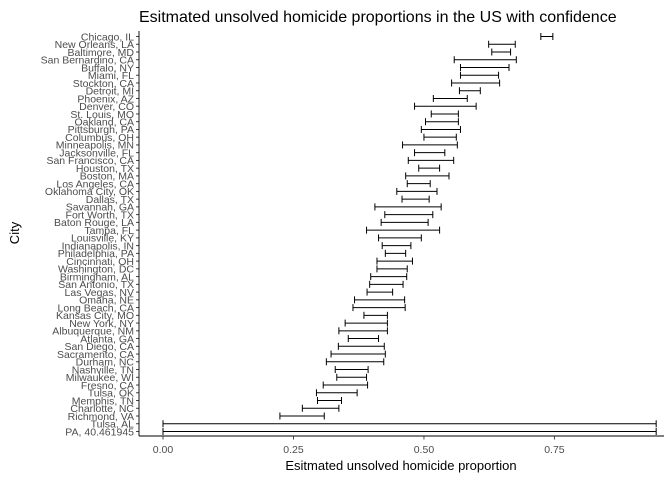 The height and width of the screenshot is (480, 672). What do you see at coordinates (95, 316) in the screenshot?
I see `y-tick-label: Kansas City, MO` at bounding box center [95, 316].